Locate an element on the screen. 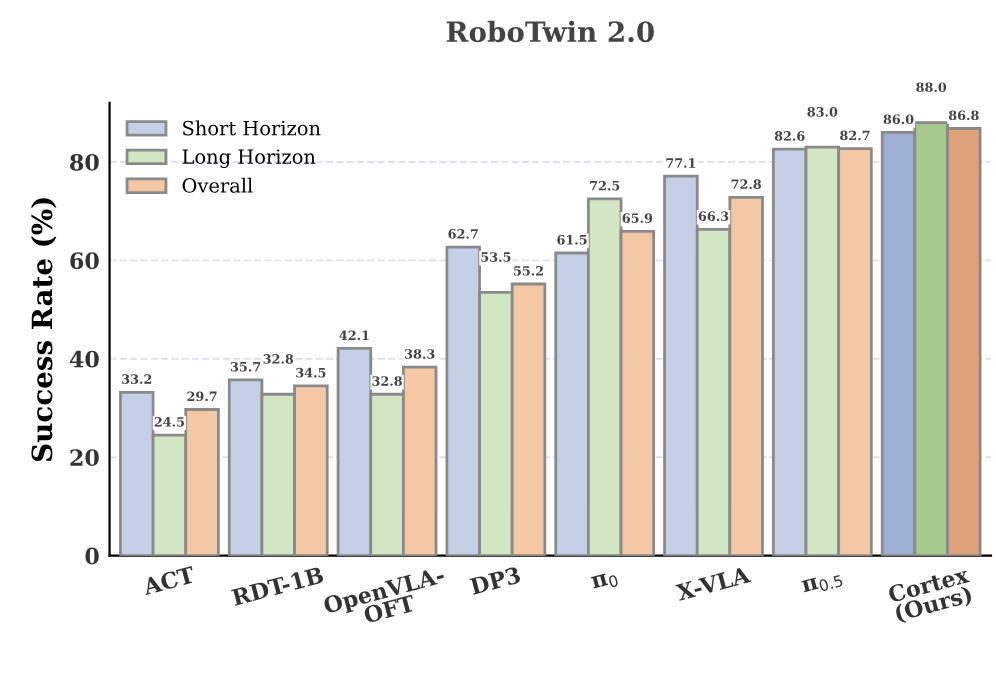 This screenshot has width=996, height=686. x-tick-label: DP3 is located at coordinates (495, 581).